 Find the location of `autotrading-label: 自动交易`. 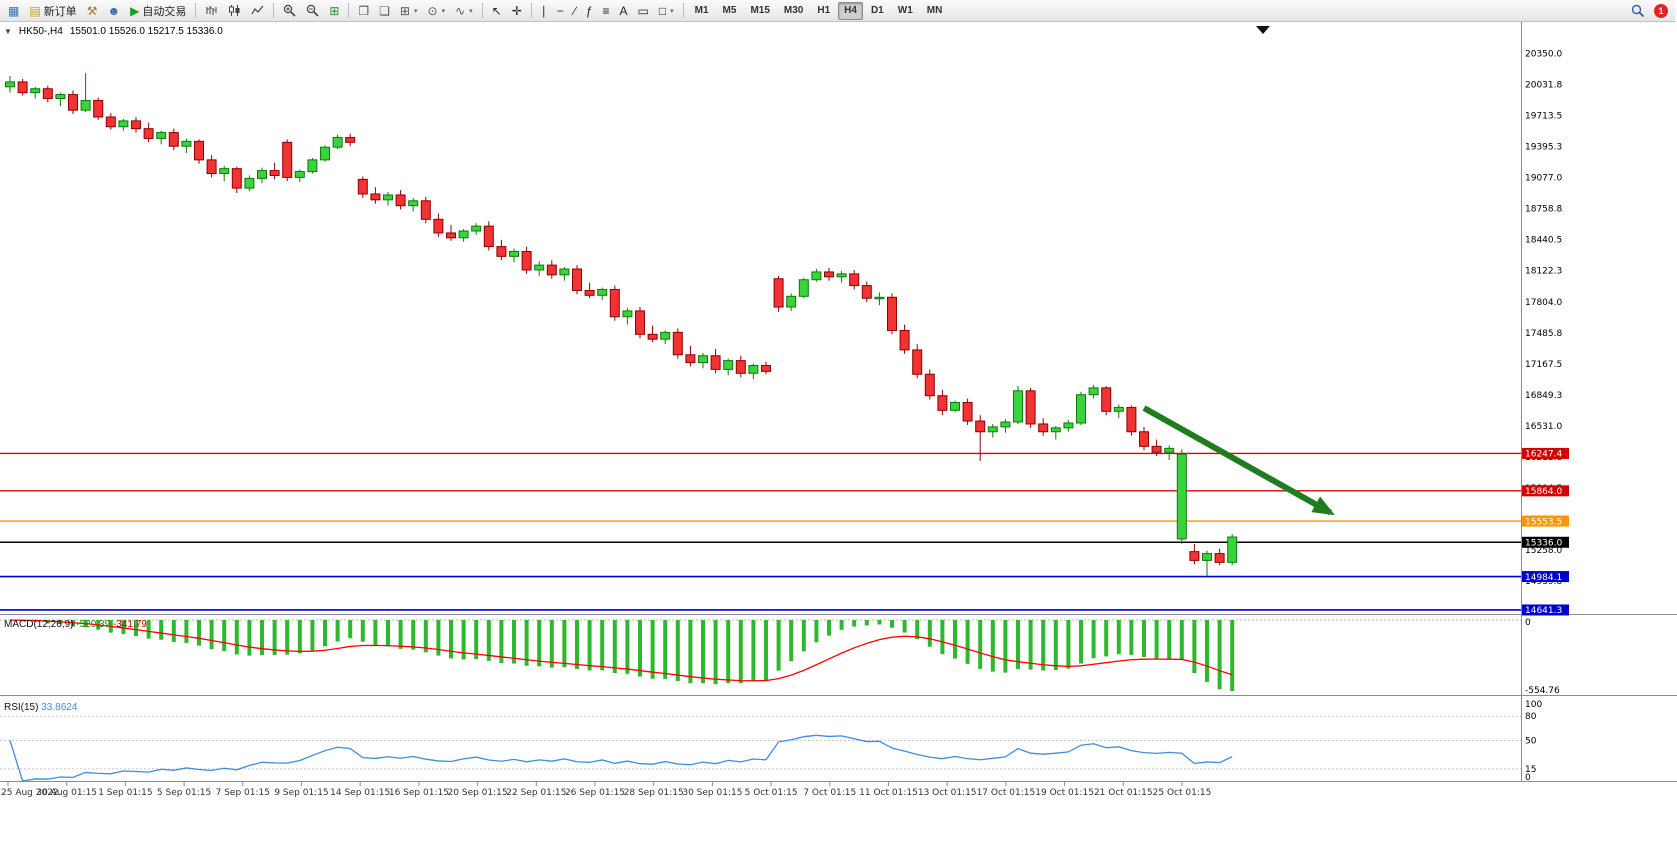

autotrading-label: 自动交易 is located at coordinates (164, 11).